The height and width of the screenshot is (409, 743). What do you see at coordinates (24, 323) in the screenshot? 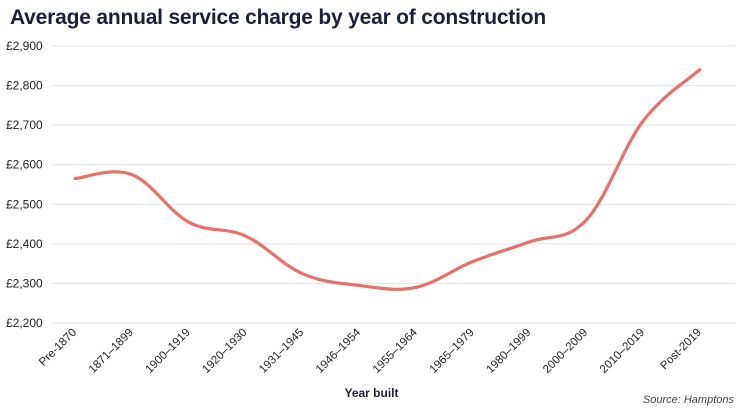
I see `y-tick-label: £2,200` at bounding box center [24, 323].